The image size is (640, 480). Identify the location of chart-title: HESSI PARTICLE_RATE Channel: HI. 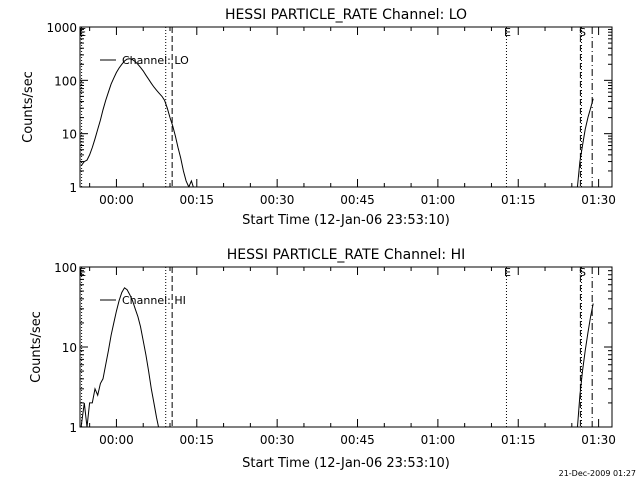
(346, 255).